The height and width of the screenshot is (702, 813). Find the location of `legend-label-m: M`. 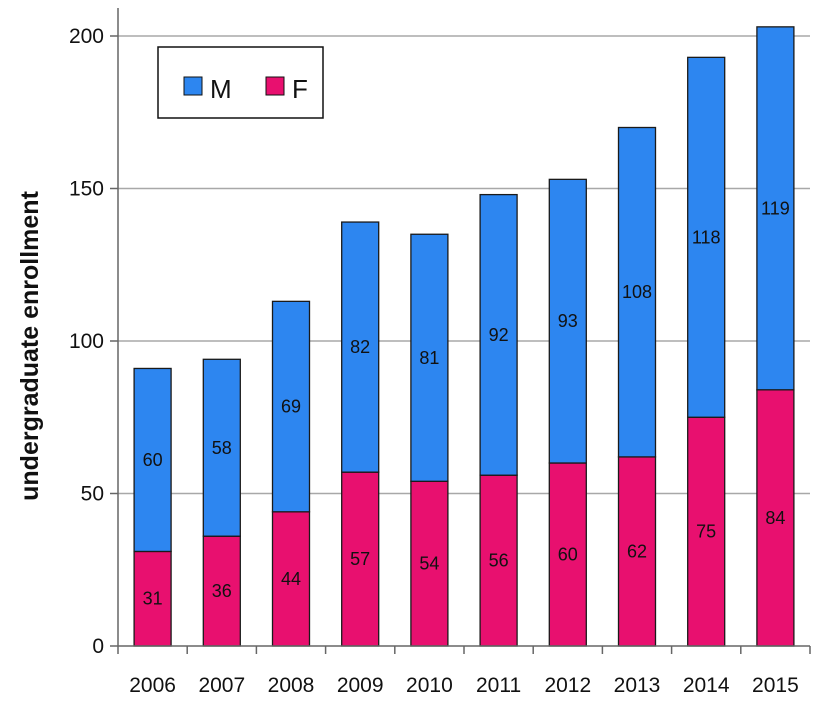

legend-label-m: M is located at coordinates (221, 89).